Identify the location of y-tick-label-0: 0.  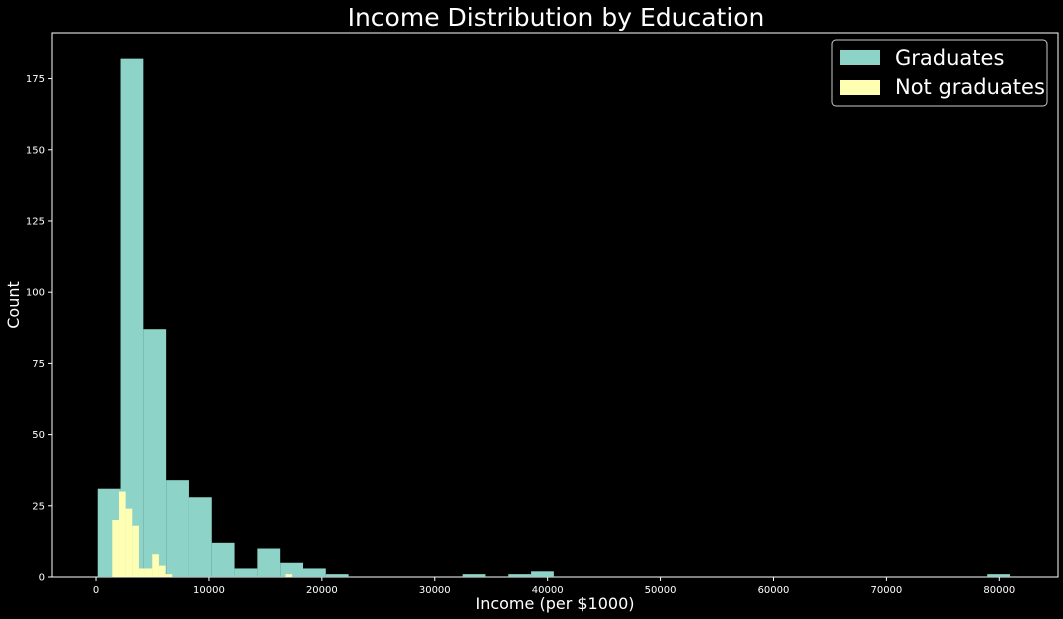
(42, 578).